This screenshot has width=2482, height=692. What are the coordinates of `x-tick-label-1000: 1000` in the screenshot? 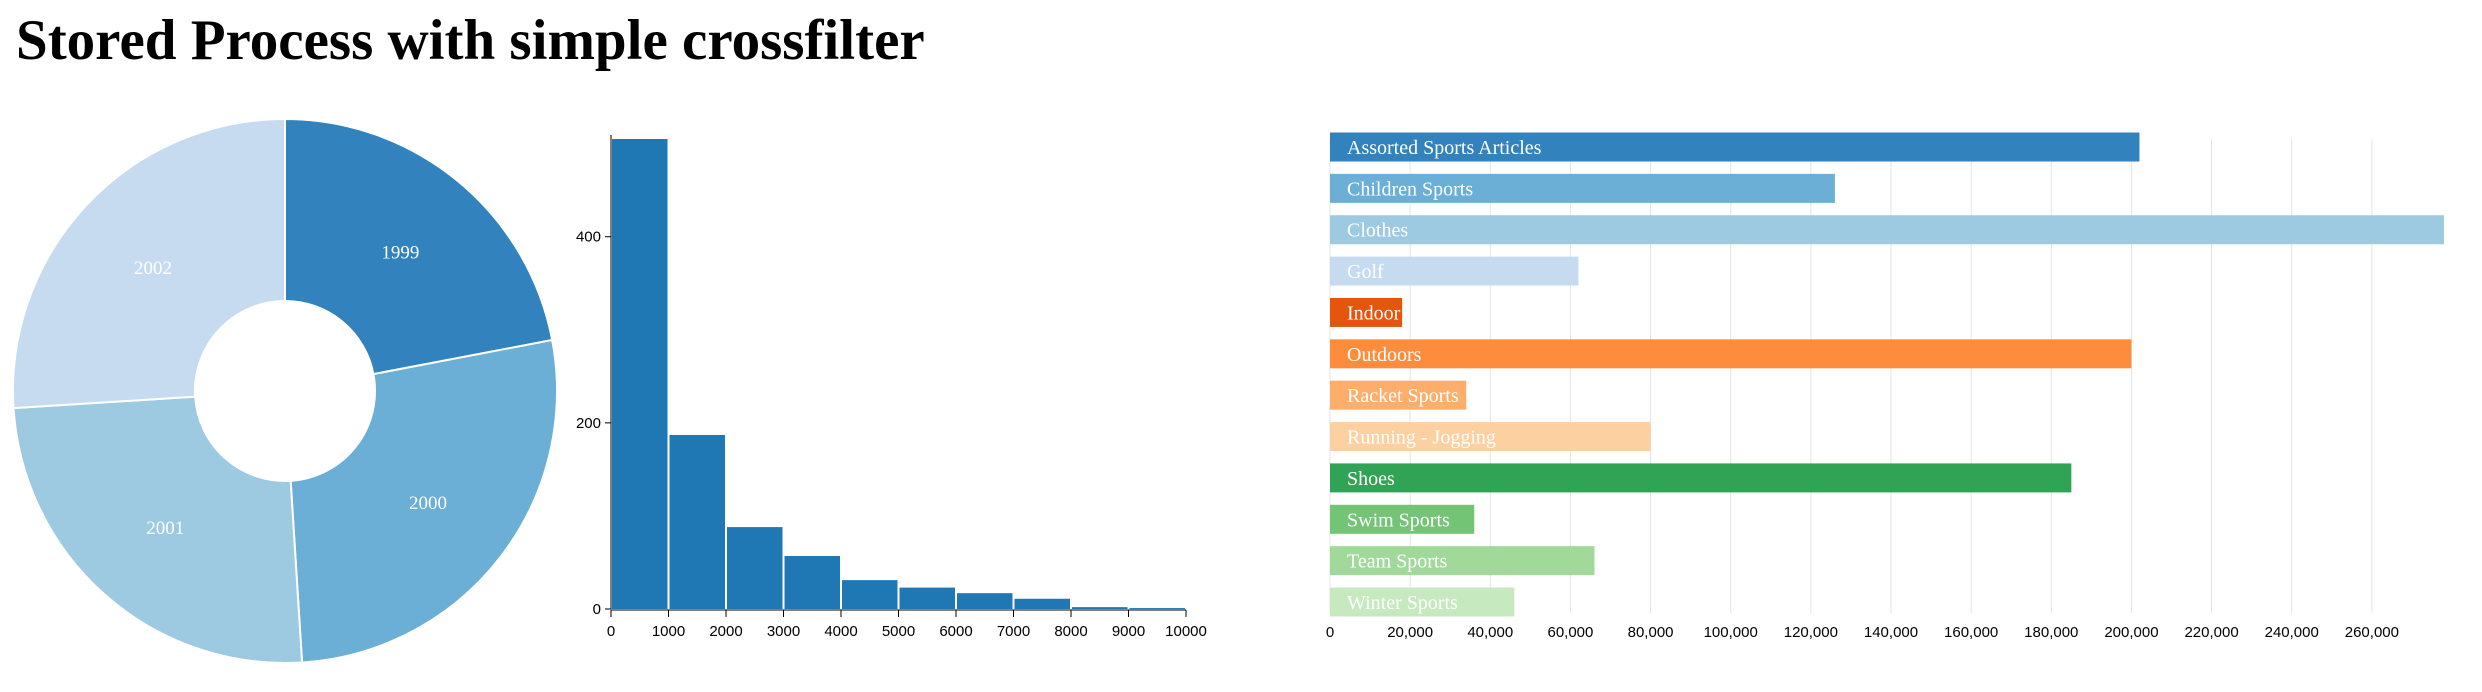 It's located at (668, 631).